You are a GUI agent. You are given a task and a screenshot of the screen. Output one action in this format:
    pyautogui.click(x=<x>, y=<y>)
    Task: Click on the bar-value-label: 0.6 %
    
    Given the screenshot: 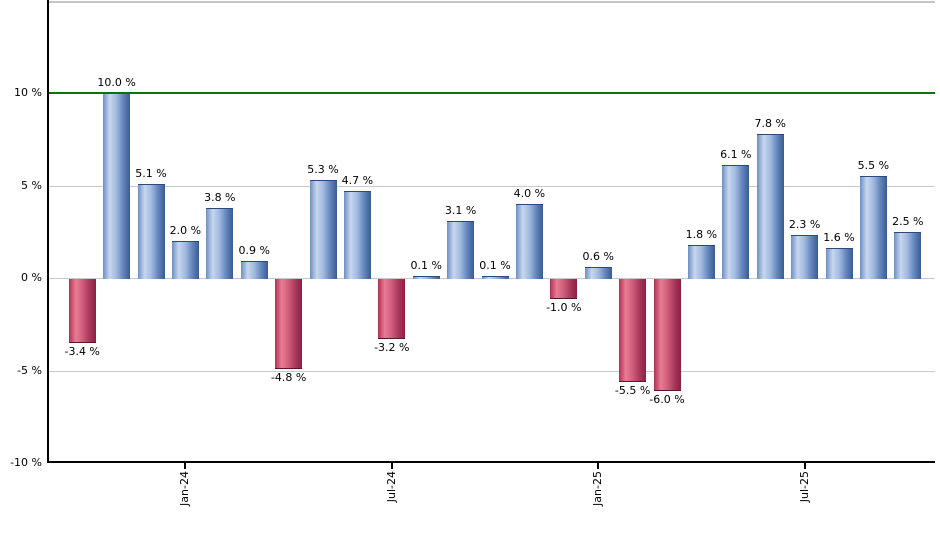 What is the action you would take?
    pyautogui.click(x=598, y=256)
    